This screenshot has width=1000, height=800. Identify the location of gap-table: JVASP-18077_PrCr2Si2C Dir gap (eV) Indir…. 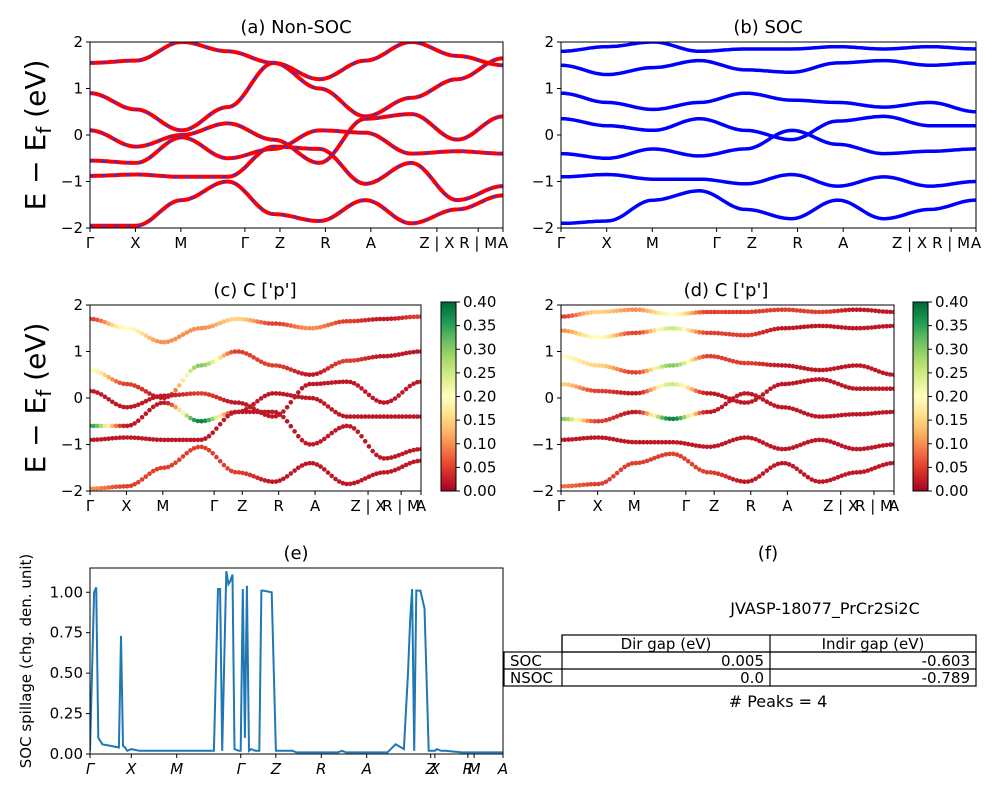
(740, 655).